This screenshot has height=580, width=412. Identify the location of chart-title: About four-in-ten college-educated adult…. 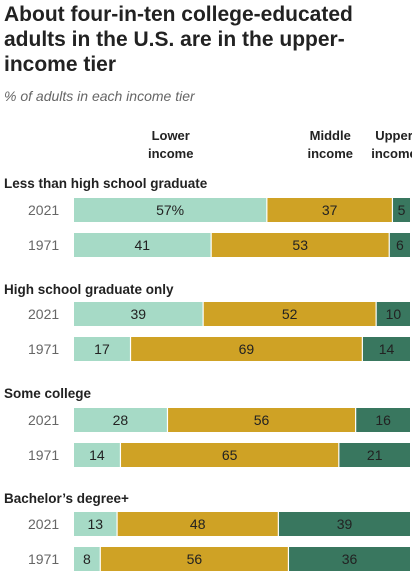
(178, 39).